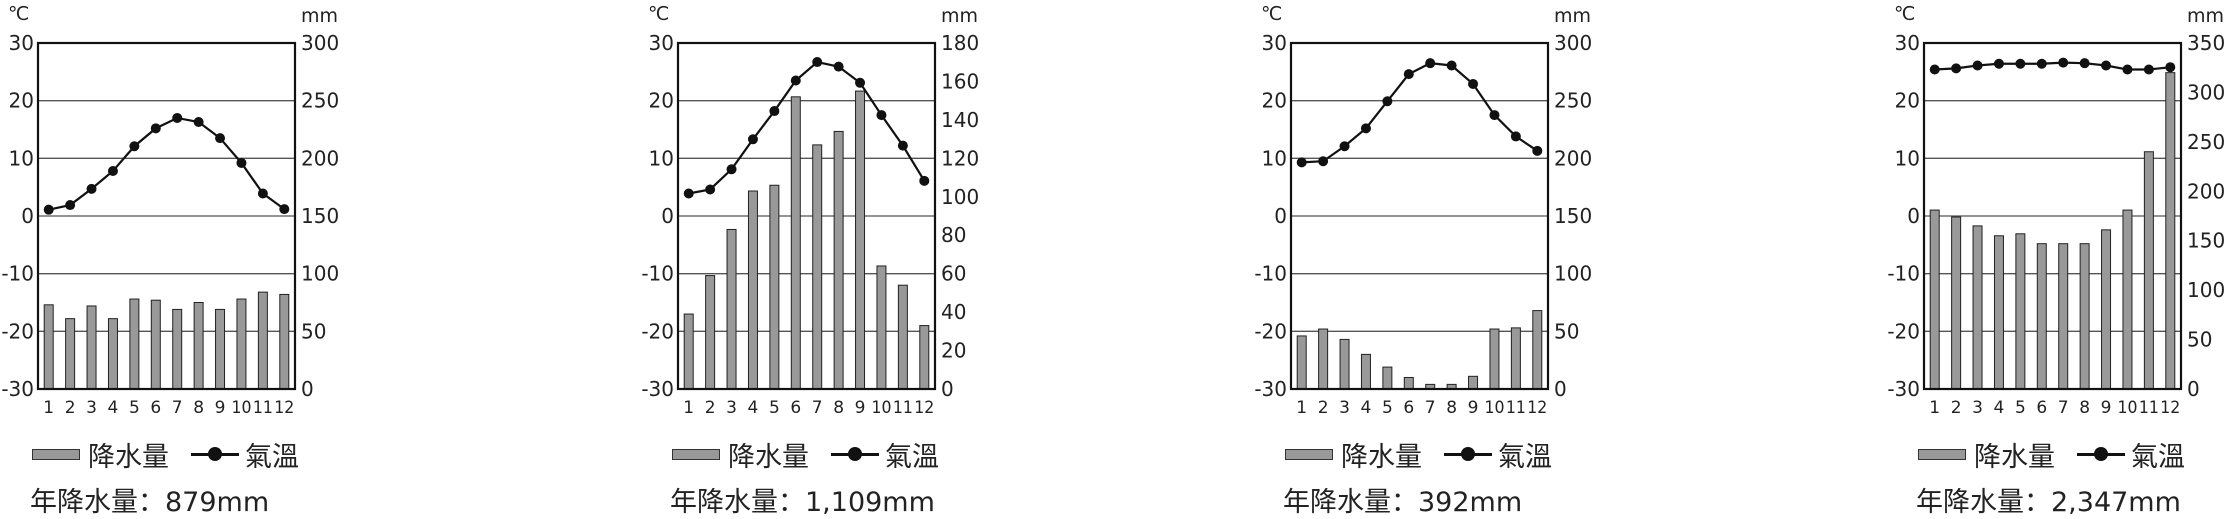  What do you see at coordinates (2206, 43) in the screenshot?
I see `right-tick-label: 350` at bounding box center [2206, 43].